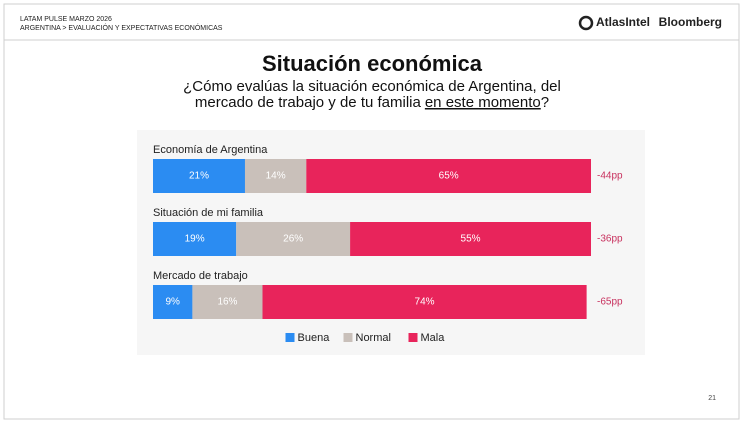 The height and width of the screenshot is (424, 744). What do you see at coordinates (433, 338) in the screenshot?
I see `legend-label: Mala` at bounding box center [433, 338].